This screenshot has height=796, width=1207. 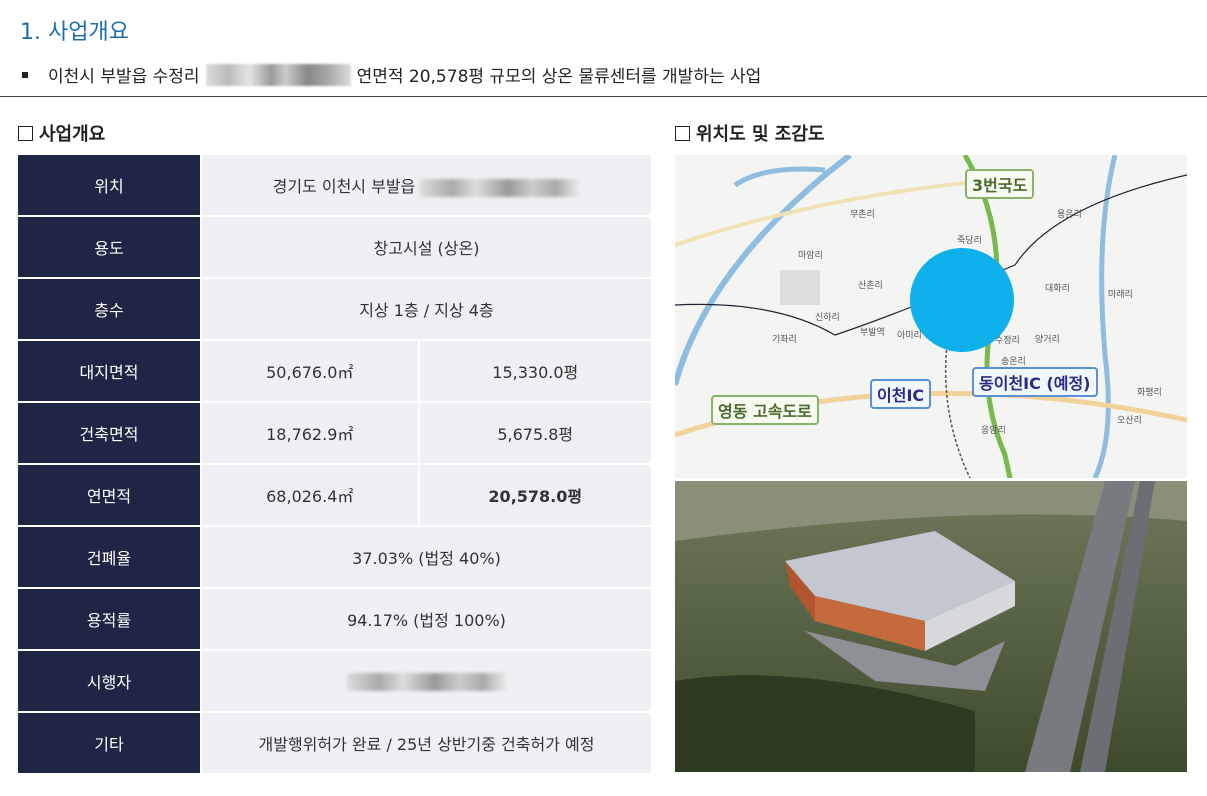 I want to click on table-row: 기타 개발행위허가 완료 / 25년 상반기중 건축허가 예정, so click(x=334, y=743).